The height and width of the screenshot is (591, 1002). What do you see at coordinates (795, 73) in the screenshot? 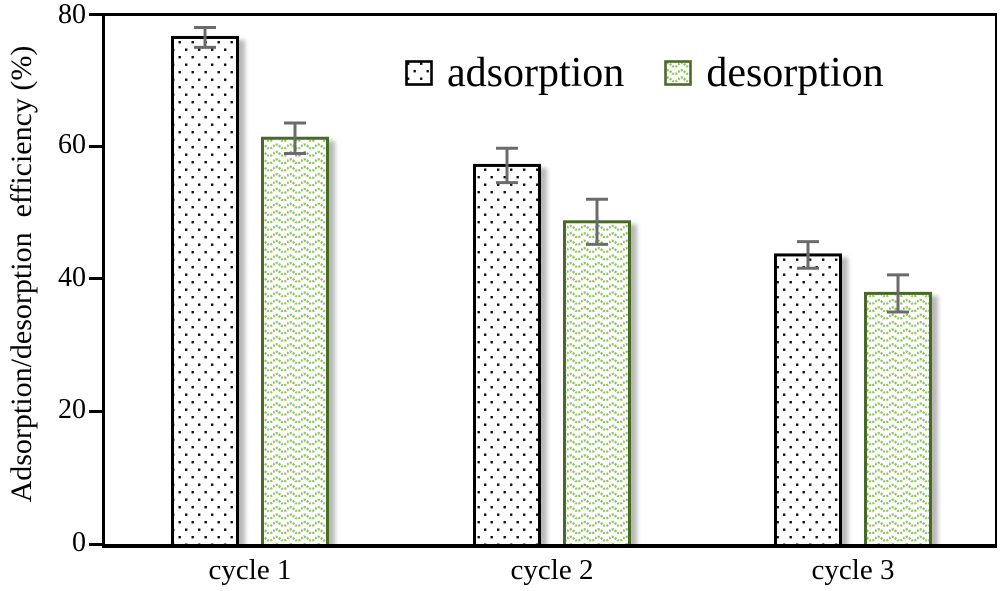
I see `legend-label-desorption: desorption` at bounding box center [795, 73].